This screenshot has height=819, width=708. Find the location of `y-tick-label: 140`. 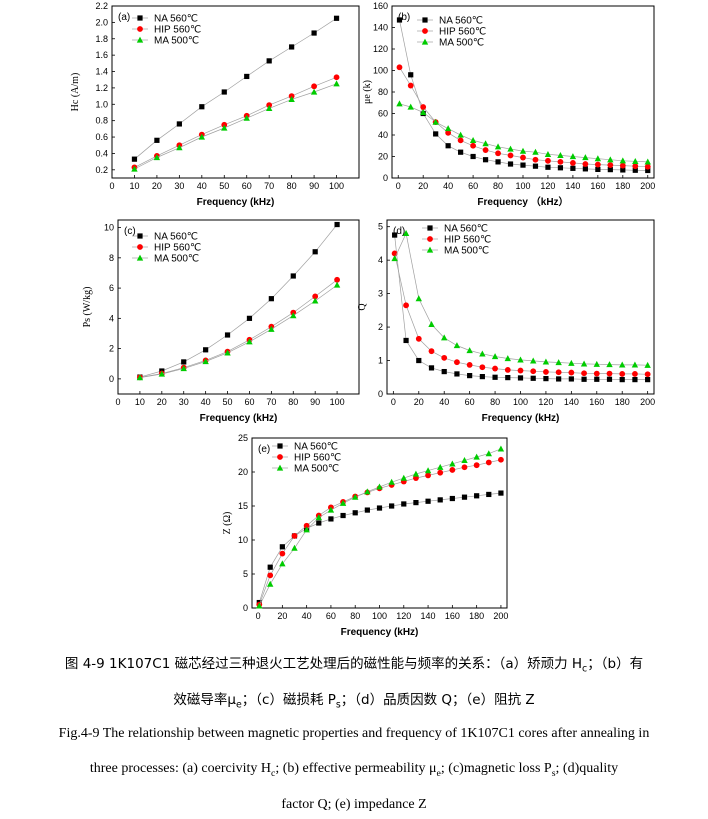

y-tick-label: 140 is located at coordinates (380, 28).